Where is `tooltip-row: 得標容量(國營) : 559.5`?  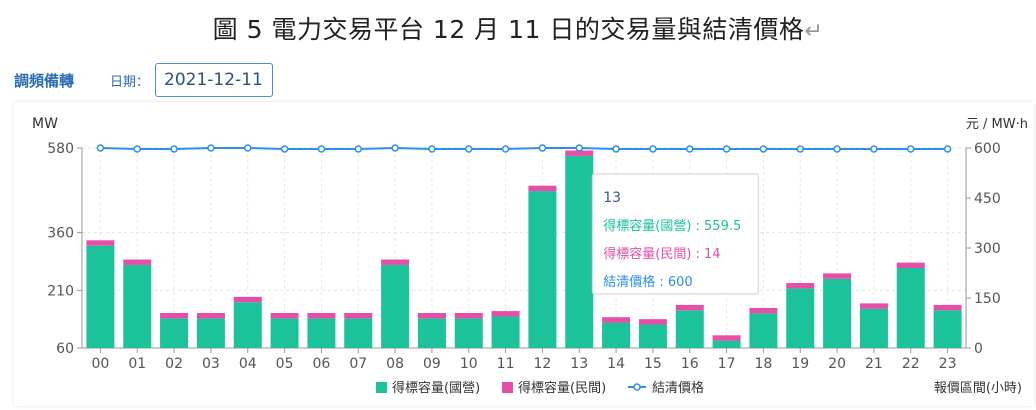
tooltip-row: 得標容量(國營) : 559.5 is located at coordinates (672, 226).